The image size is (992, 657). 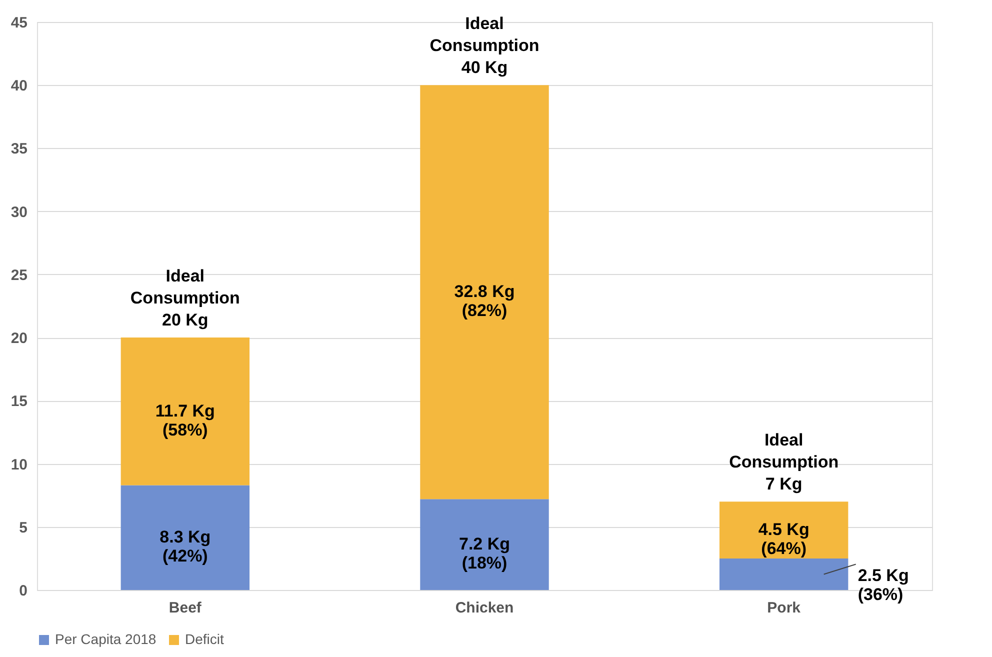 I want to click on y-tick-label: 15, so click(x=19, y=401).